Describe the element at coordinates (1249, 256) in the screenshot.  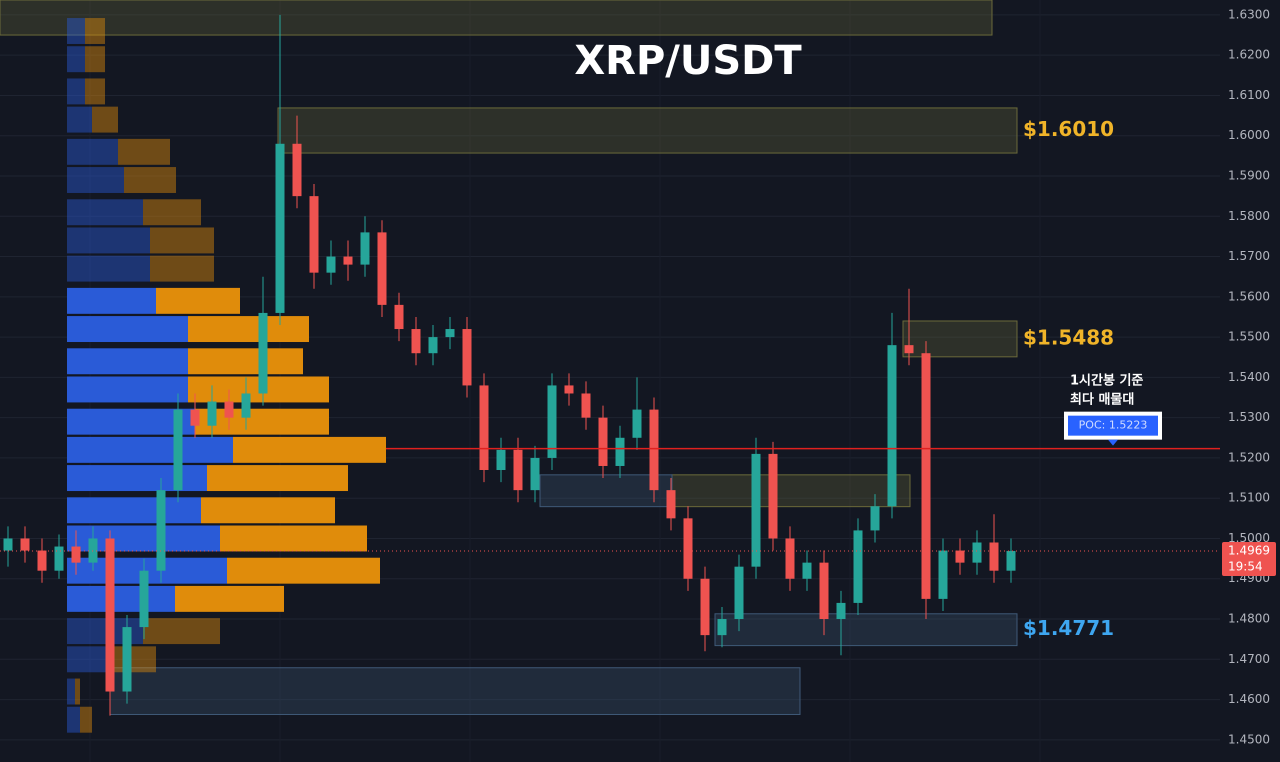
I see `y-tick-label: 1.5700` at that location.